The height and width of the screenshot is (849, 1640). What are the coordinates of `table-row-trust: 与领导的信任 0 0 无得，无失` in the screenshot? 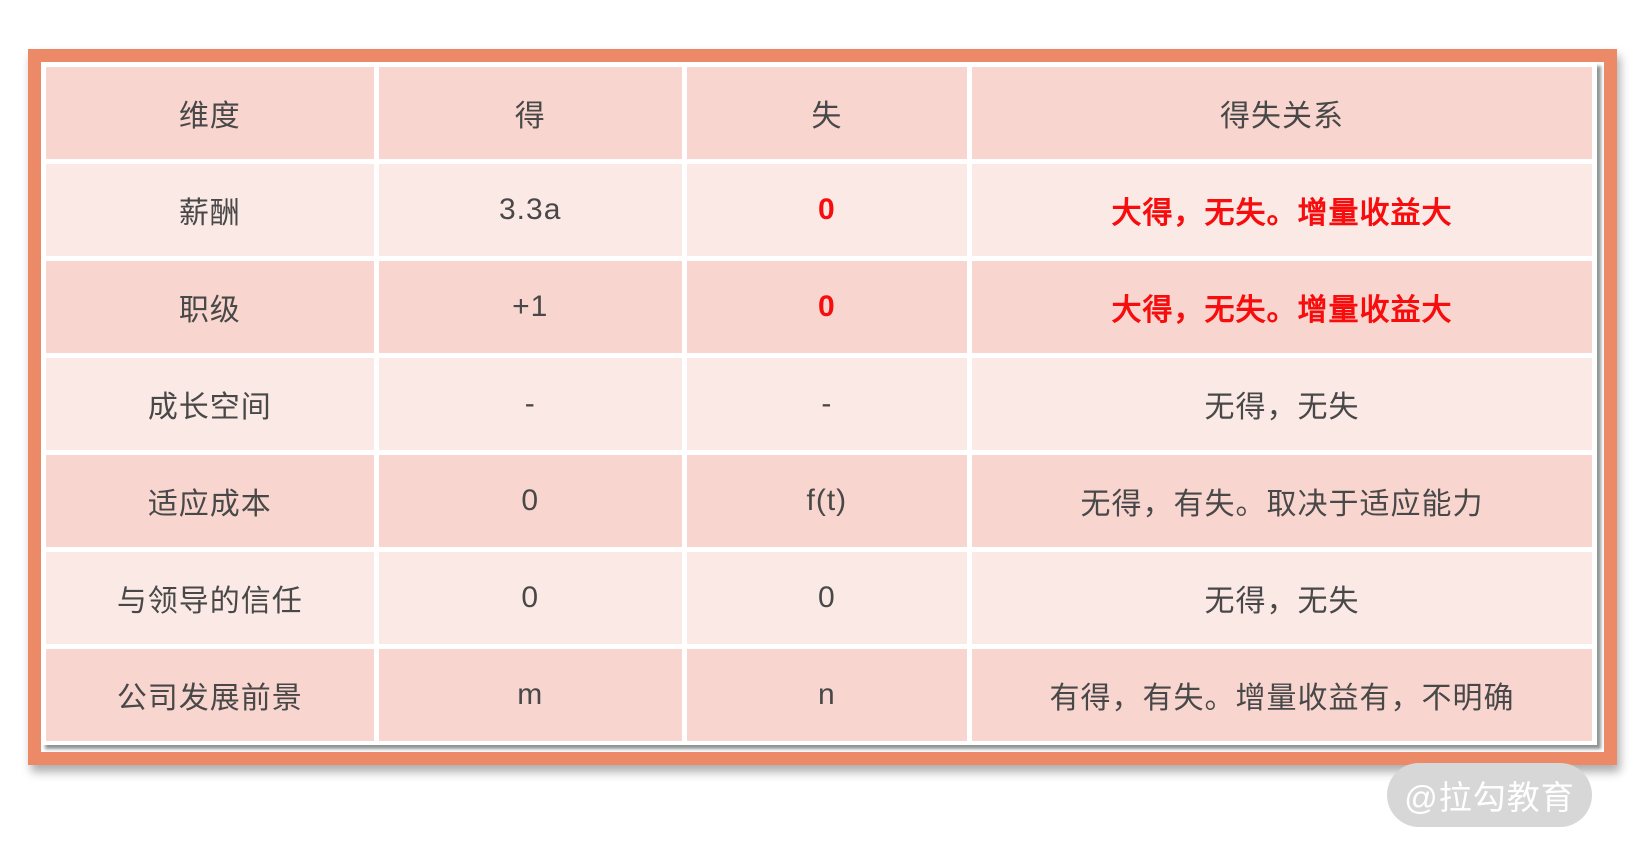 It's located at (819, 598).